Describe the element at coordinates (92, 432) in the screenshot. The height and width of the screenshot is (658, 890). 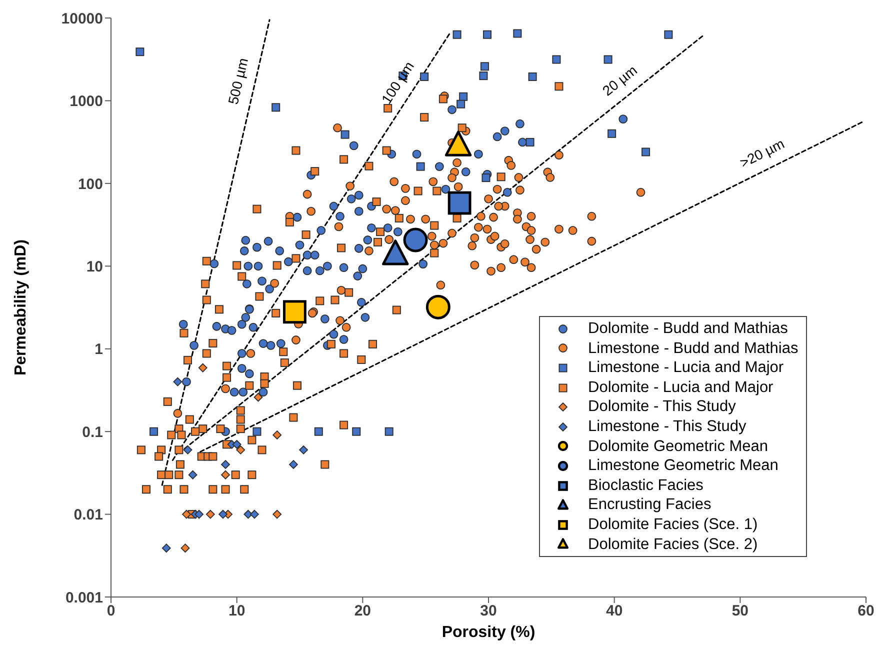
I see `y-tick-label: 0.1` at that location.